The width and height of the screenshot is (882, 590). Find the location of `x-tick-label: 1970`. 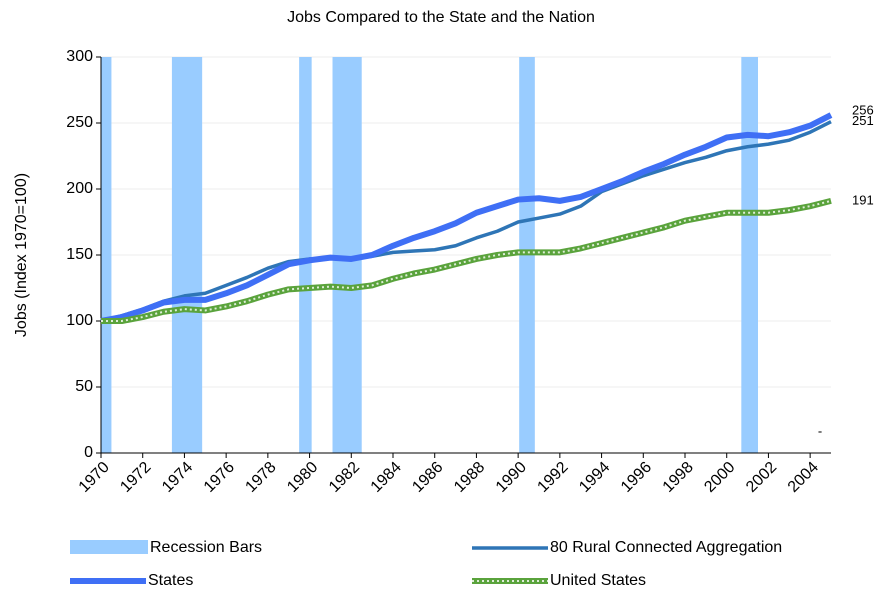

x-tick-label: 1970 is located at coordinates (94, 477).